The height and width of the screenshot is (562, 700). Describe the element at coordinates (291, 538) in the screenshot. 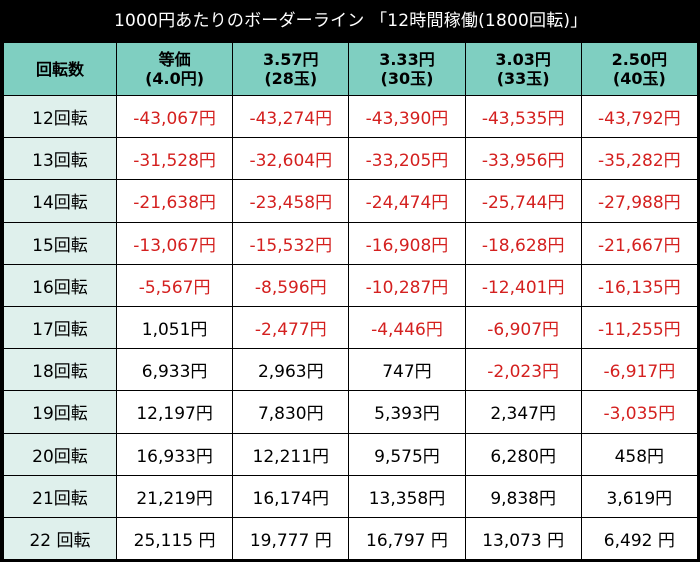

I see `value-cell: 19,777 円` at that location.